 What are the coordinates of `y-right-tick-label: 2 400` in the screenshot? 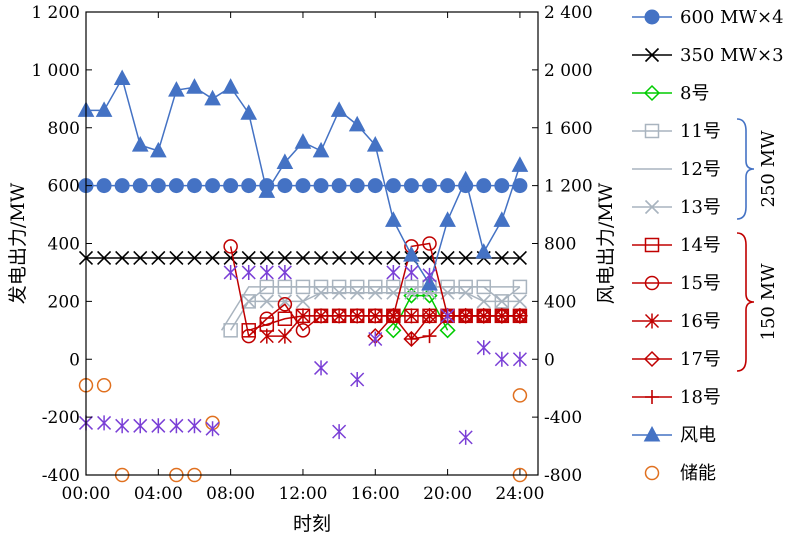 It's located at (568, 13).